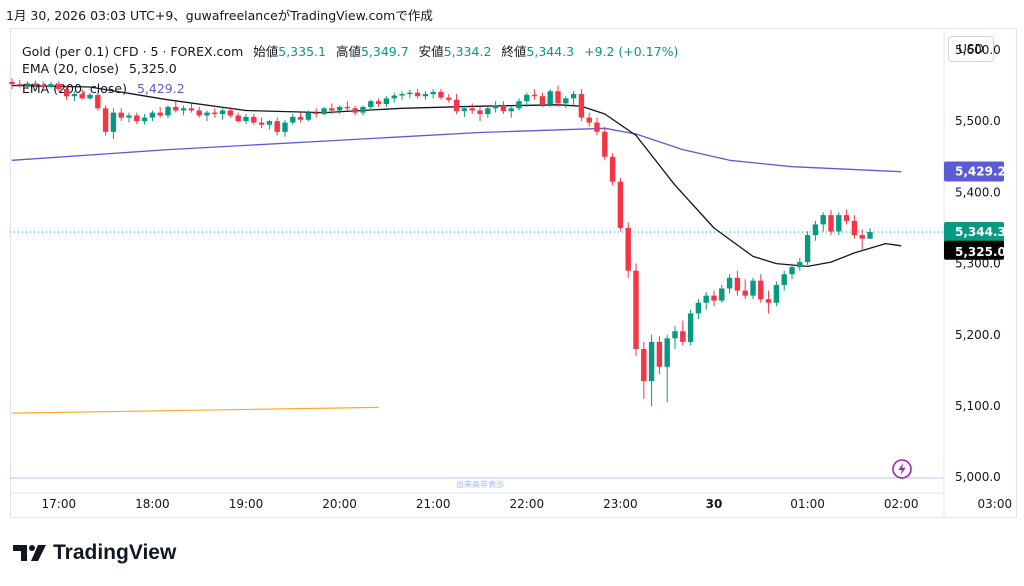 The image size is (1024, 586). I want to click on close-label: 終値, so click(514, 51).